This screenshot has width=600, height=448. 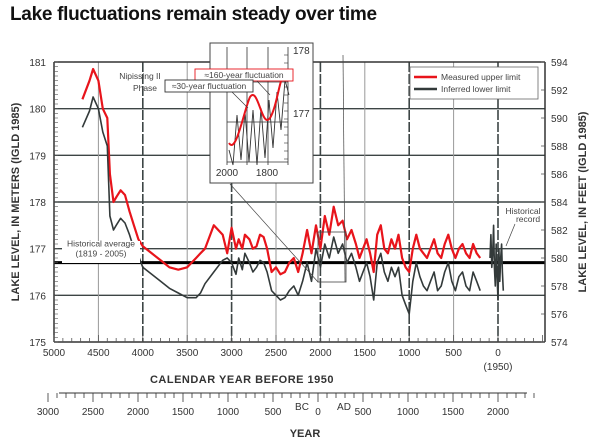 What do you see at coordinates (54, 353) in the screenshot?
I see `x-tick-label: 5000` at bounding box center [54, 353].